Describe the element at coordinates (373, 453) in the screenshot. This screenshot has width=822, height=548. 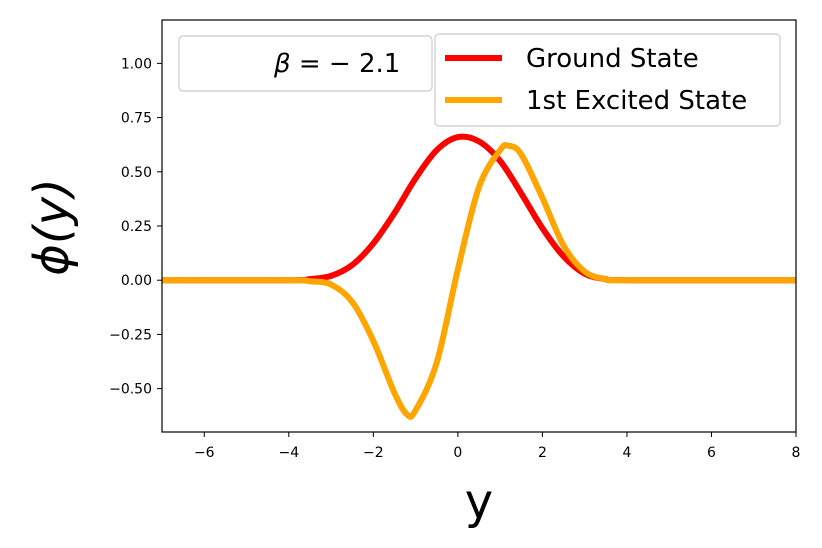
I see `x-tick-label: −2` at that location.